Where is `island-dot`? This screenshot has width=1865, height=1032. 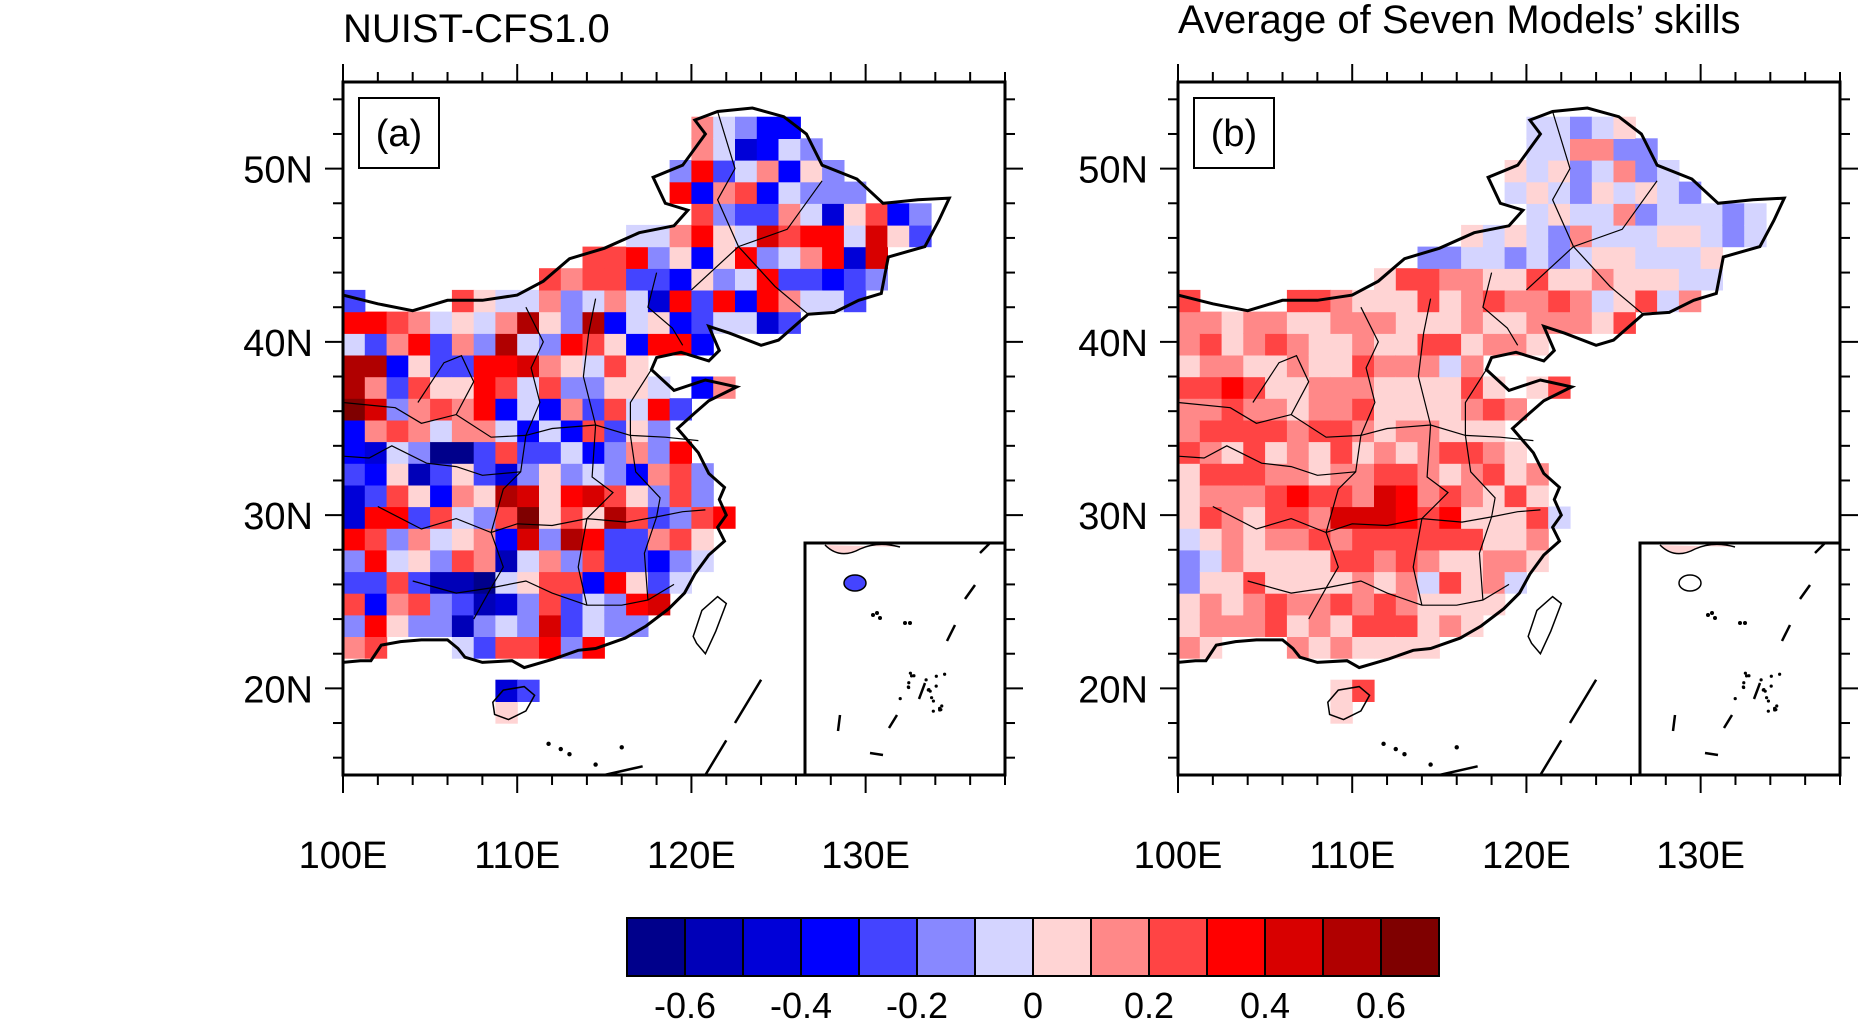 island-dot is located at coordinates (569, 754).